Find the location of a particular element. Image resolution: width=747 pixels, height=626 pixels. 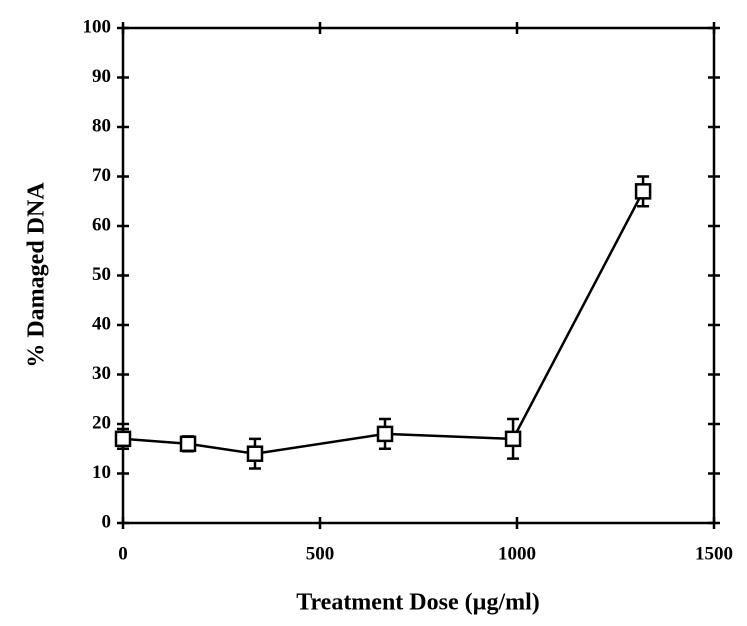

y-tick-label: 30 is located at coordinates (101, 373).